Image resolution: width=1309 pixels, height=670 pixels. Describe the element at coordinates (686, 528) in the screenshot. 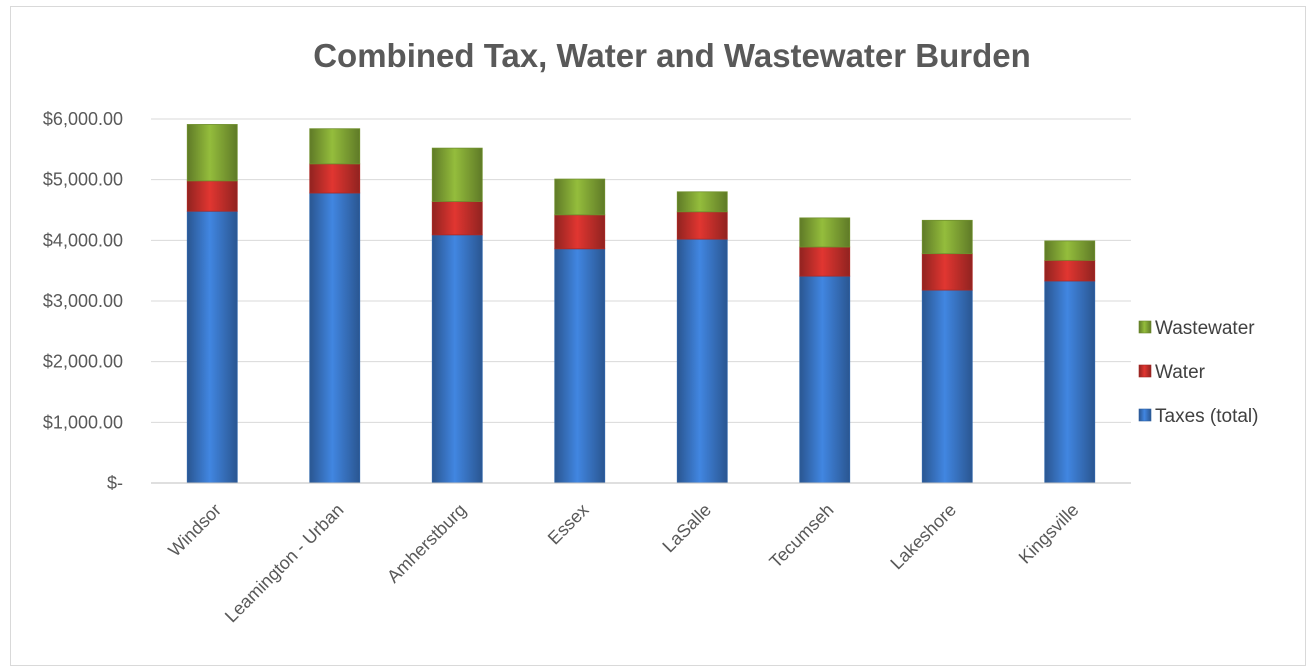

I see `x-tick-label: LaSalle` at that location.